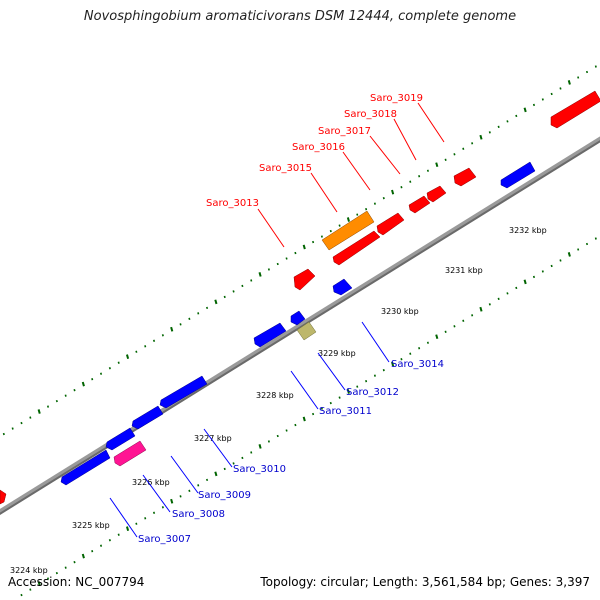 This screenshot has width=600, height=600. Describe the element at coordinates (370, 114) in the screenshot. I see `gene-label: Saro_3018` at that location.